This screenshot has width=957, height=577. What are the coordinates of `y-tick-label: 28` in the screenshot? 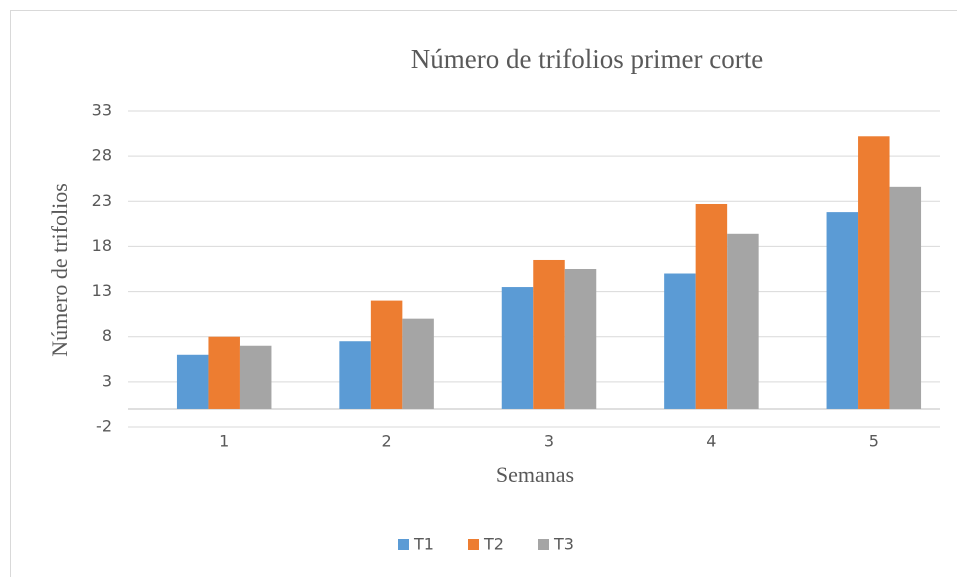 It's located at (102, 155).